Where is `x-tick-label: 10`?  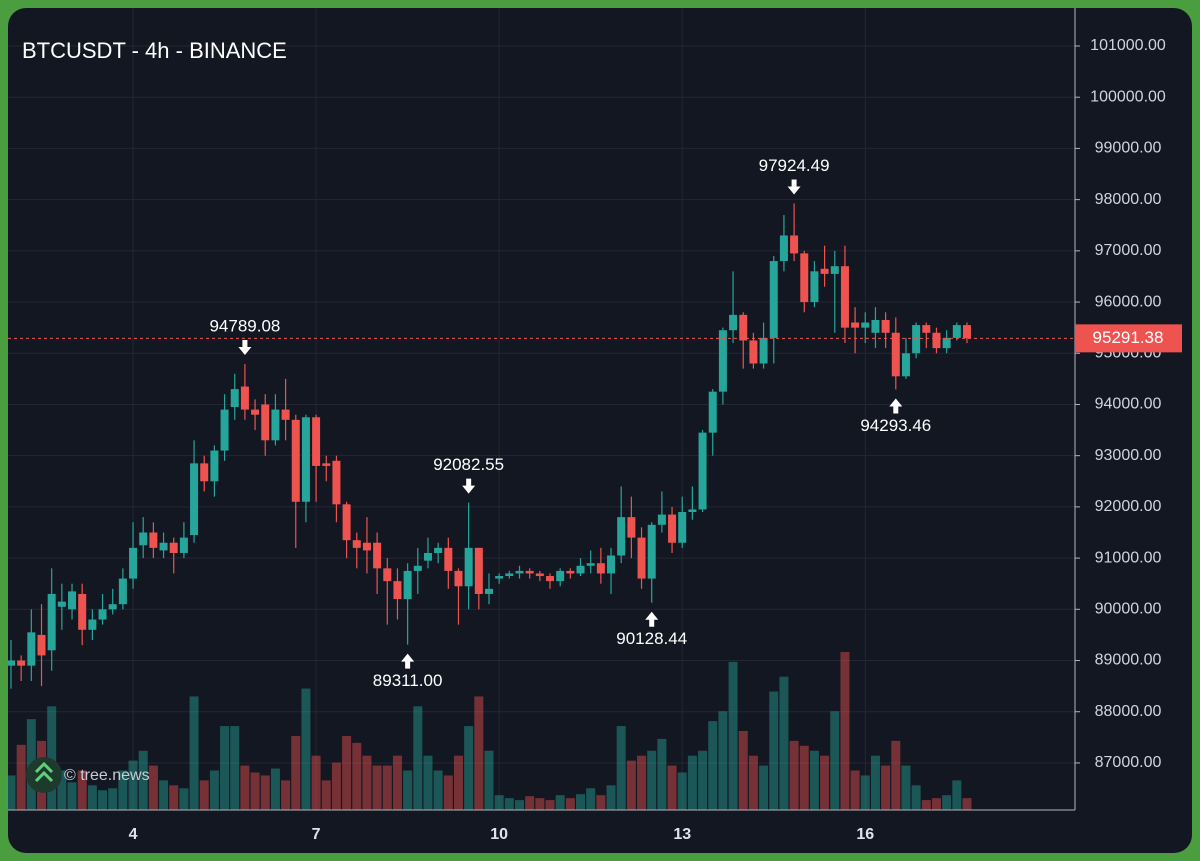
x-tick-label: 10 is located at coordinates (499, 834).